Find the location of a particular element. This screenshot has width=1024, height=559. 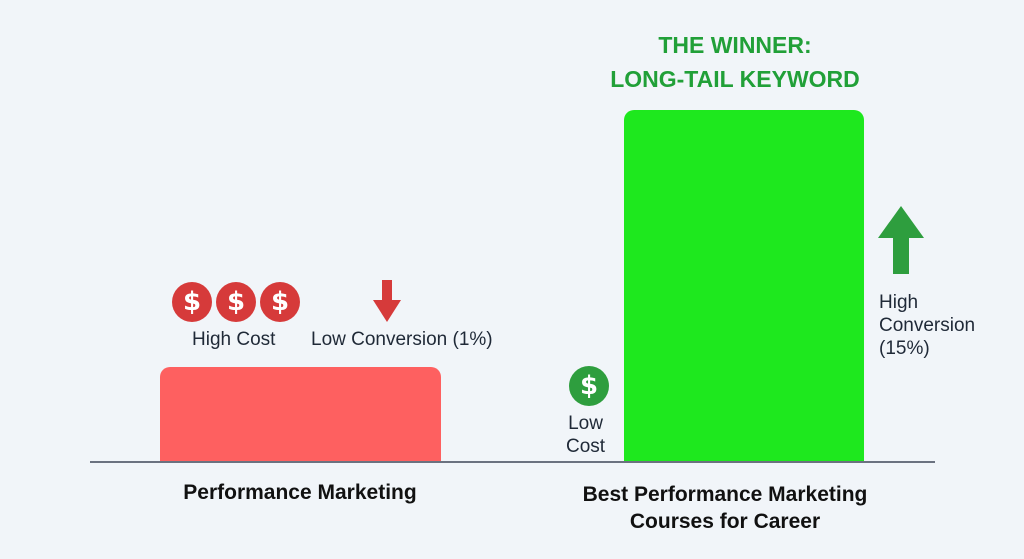

winner-title-line2: LONG-TAIL KEYWORD is located at coordinates (735, 79).